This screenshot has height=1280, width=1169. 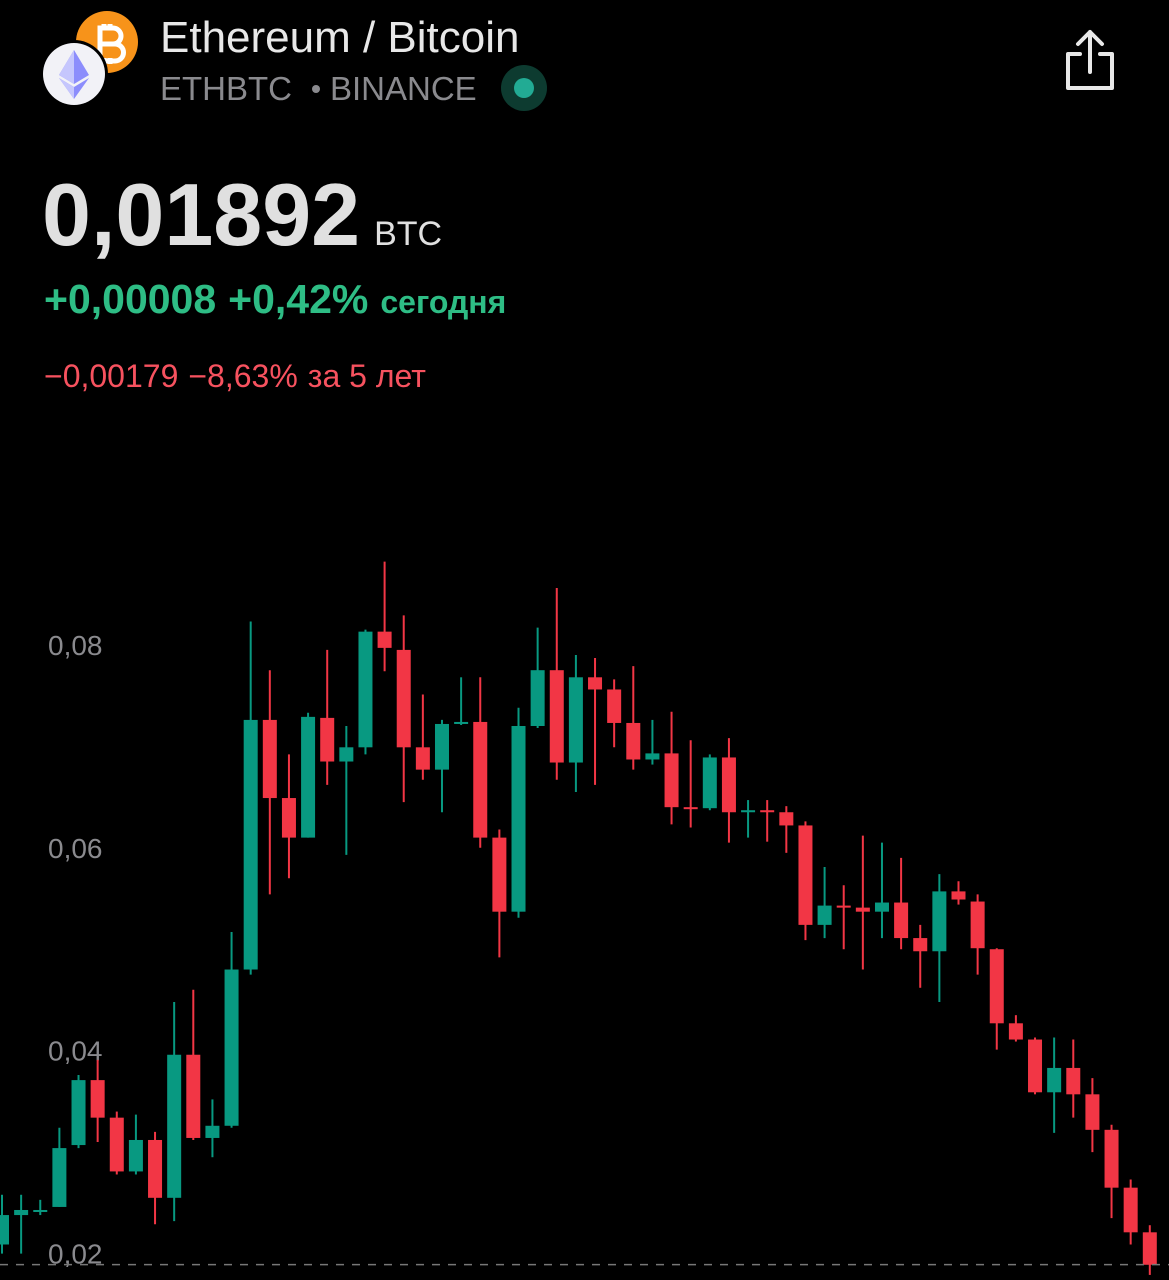 What do you see at coordinates (367, 376) in the screenshot?
I see `period: за 5 лет` at bounding box center [367, 376].